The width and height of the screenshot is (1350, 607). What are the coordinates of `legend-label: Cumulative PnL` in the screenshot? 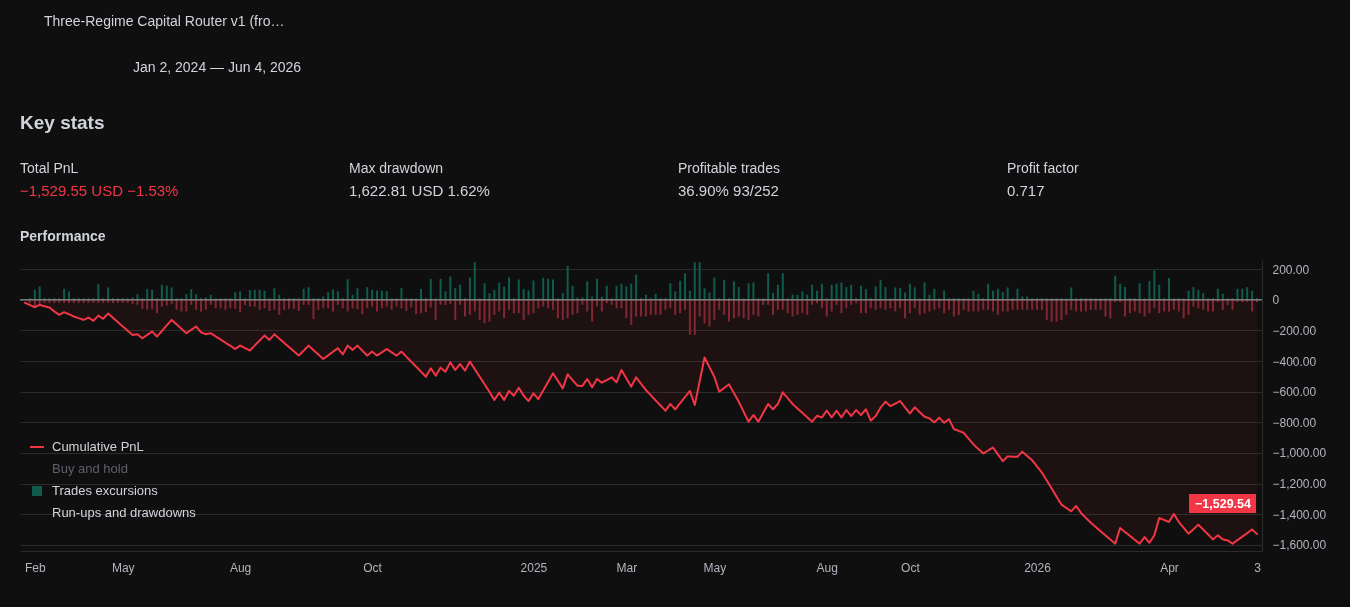 It's located at (98, 446).